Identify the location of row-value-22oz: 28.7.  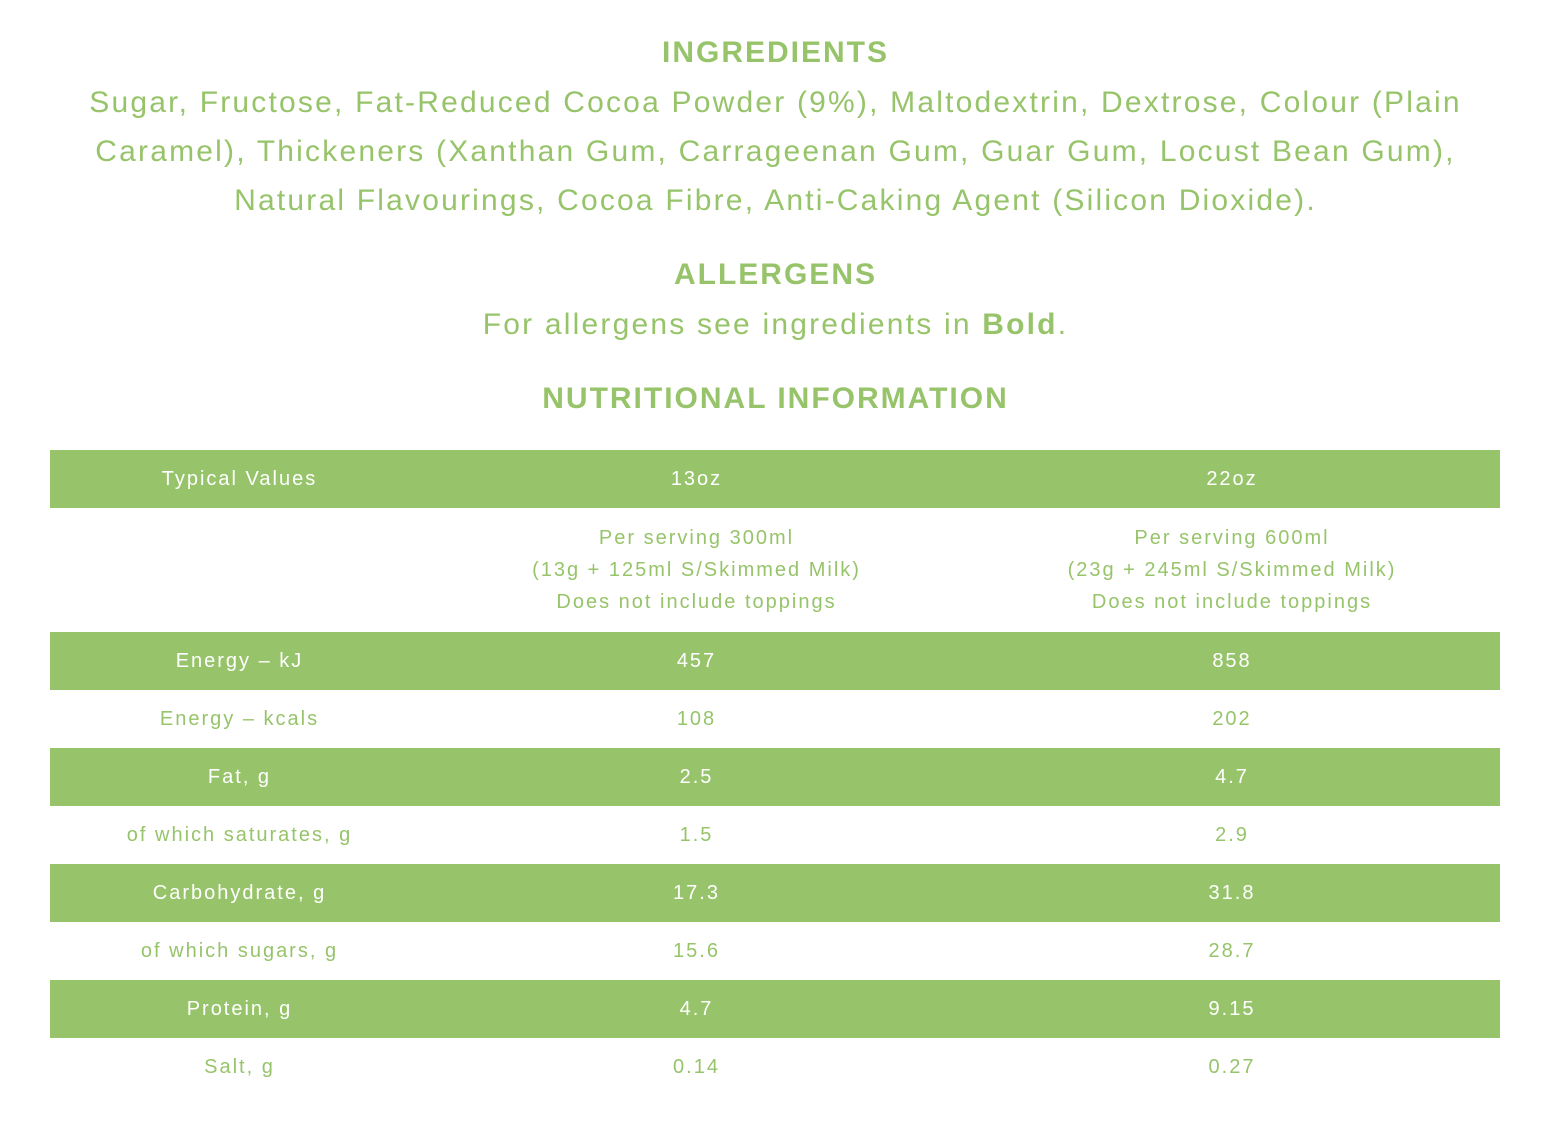
(1232, 951).